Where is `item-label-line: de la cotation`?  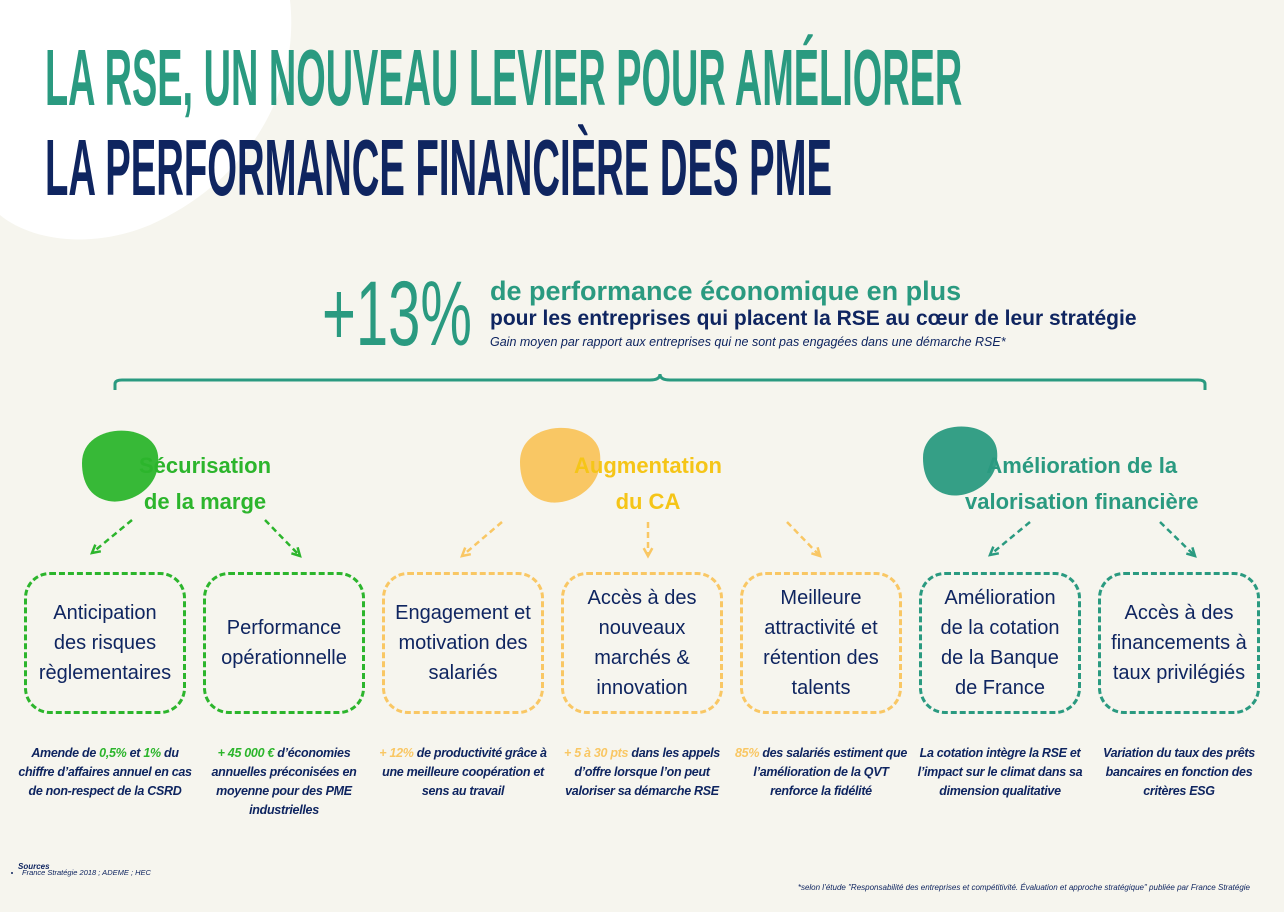
item-label-line: de la cotation is located at coordinates (1000, 628).